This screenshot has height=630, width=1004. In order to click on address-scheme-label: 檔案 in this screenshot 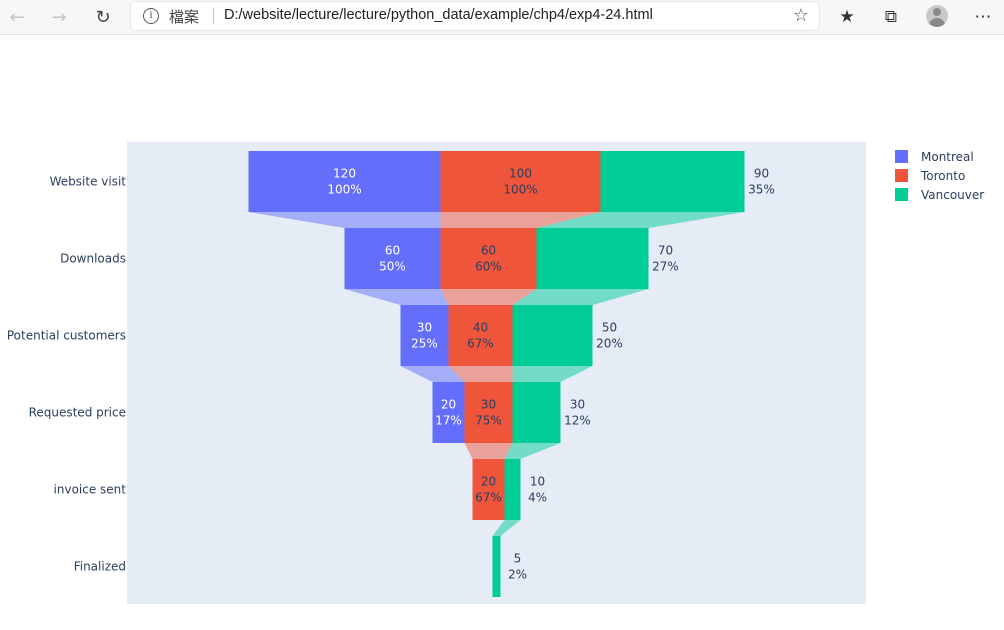, I will do `click(184, 17)`.